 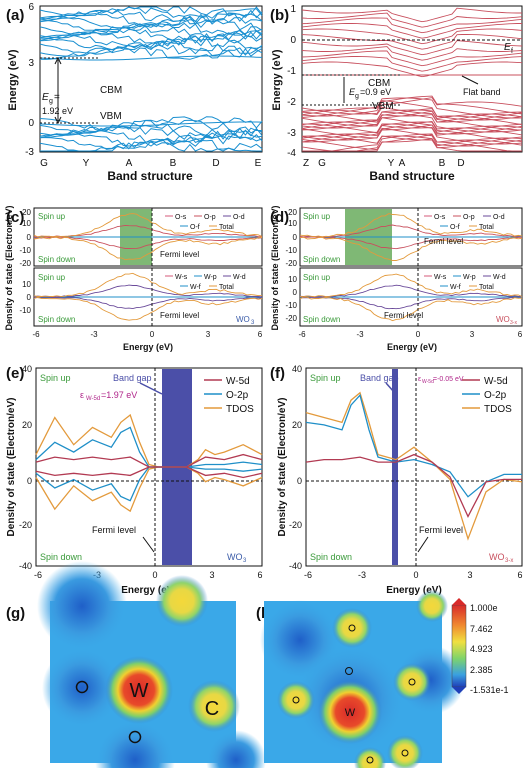 I want to click on panel-a-kpoint: Y, so click(x=86, y=163).